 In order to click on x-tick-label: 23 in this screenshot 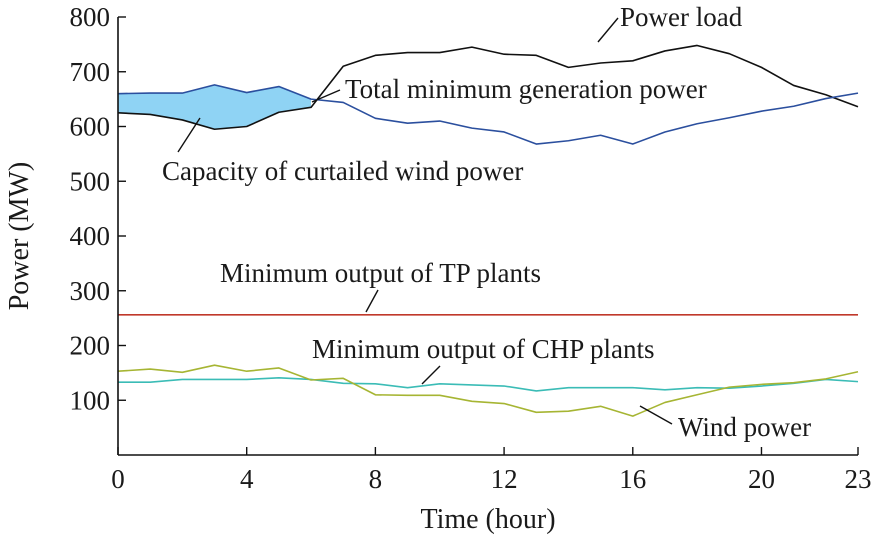, I will do `click(858, 479)`.